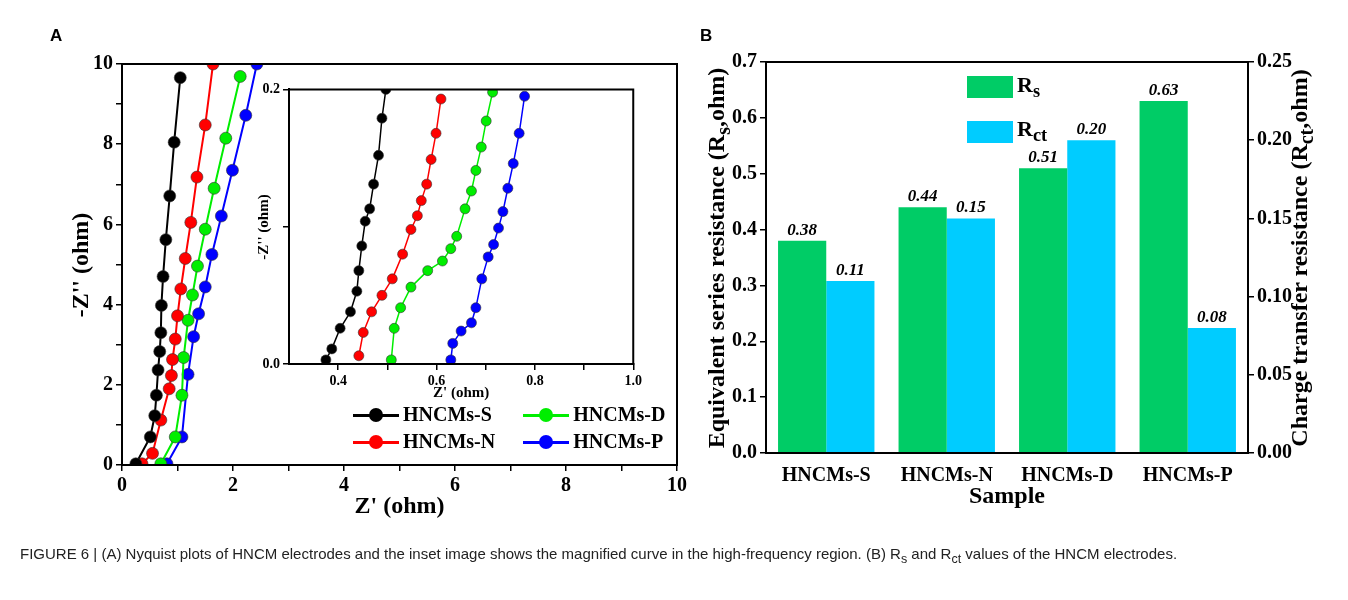  What do you see at coordinates (677, 484) in the screenshot?
I see `x-tick-label: 10` at bounding box center [677, 484].